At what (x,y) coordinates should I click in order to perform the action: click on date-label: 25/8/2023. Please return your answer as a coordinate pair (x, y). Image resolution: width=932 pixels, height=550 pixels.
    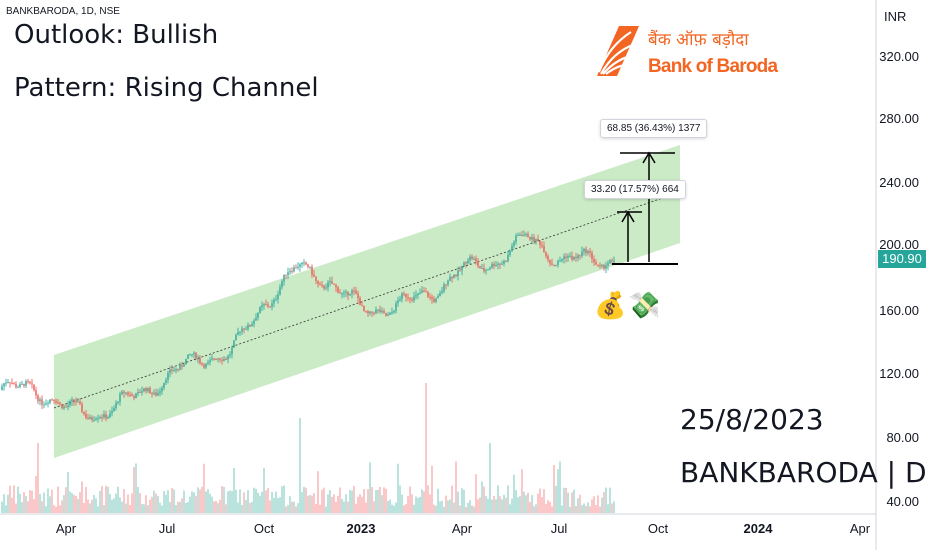
    Looking at the image, I should click on (752, 419).